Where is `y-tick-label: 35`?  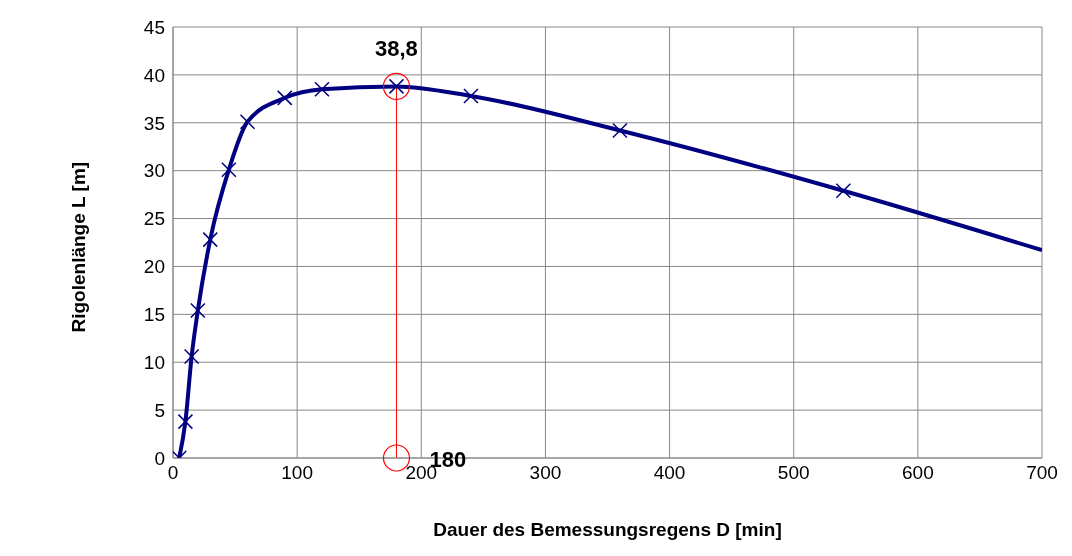
y-tick-label: 35 is located at coordinates (154, 123).